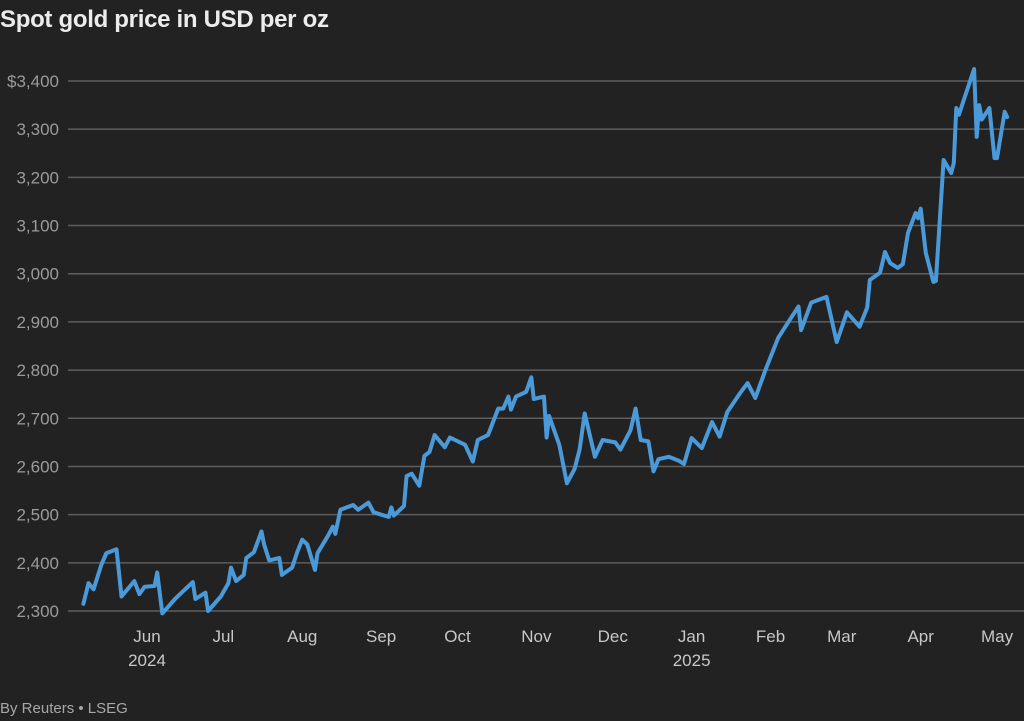 Image resolution: width=1024 pixels, height=721 pixels. Describe the element at coordinates (147, 660) in the screenshot. I see `x-tick-year-label: 2024` at that location.